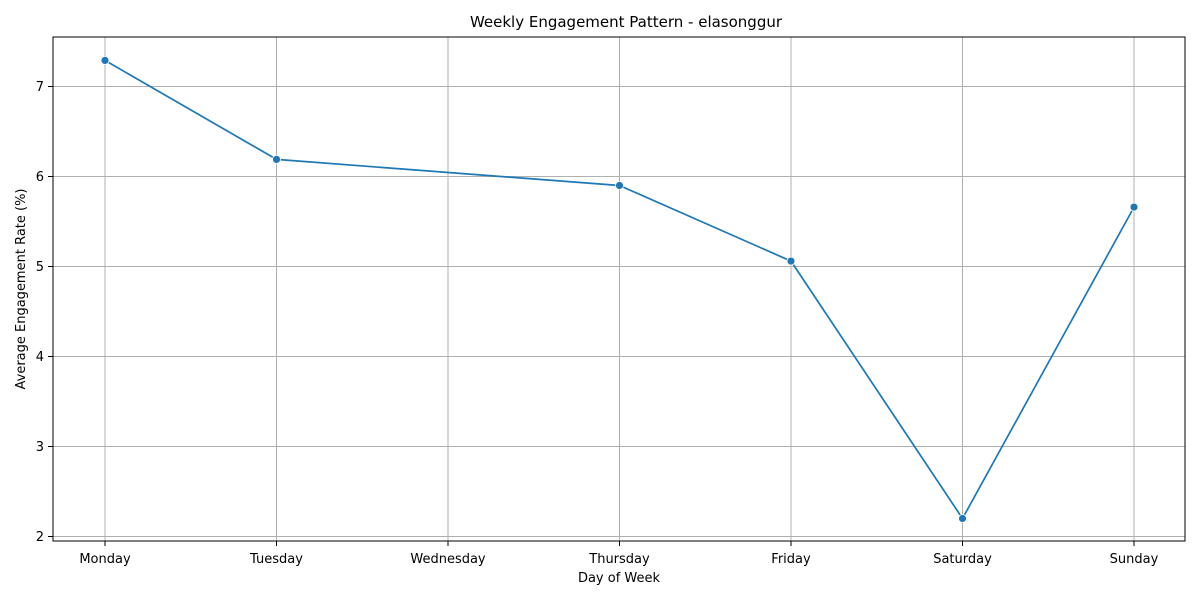 The height and width of the screenshot is (600, 1200). I want to click on y-tick-label: 6, so click(40, 177).